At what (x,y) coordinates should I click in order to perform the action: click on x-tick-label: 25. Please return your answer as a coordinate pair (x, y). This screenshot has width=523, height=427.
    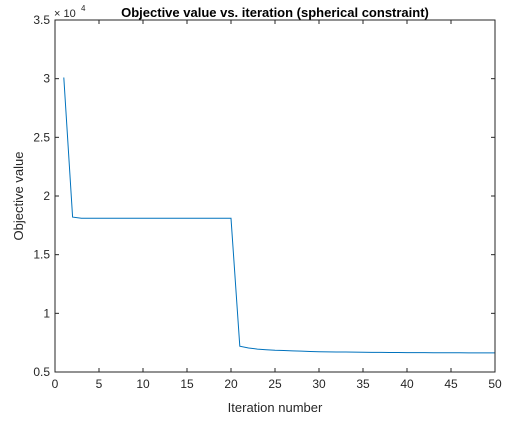
    Looking at the image, I should click on (275, 384).